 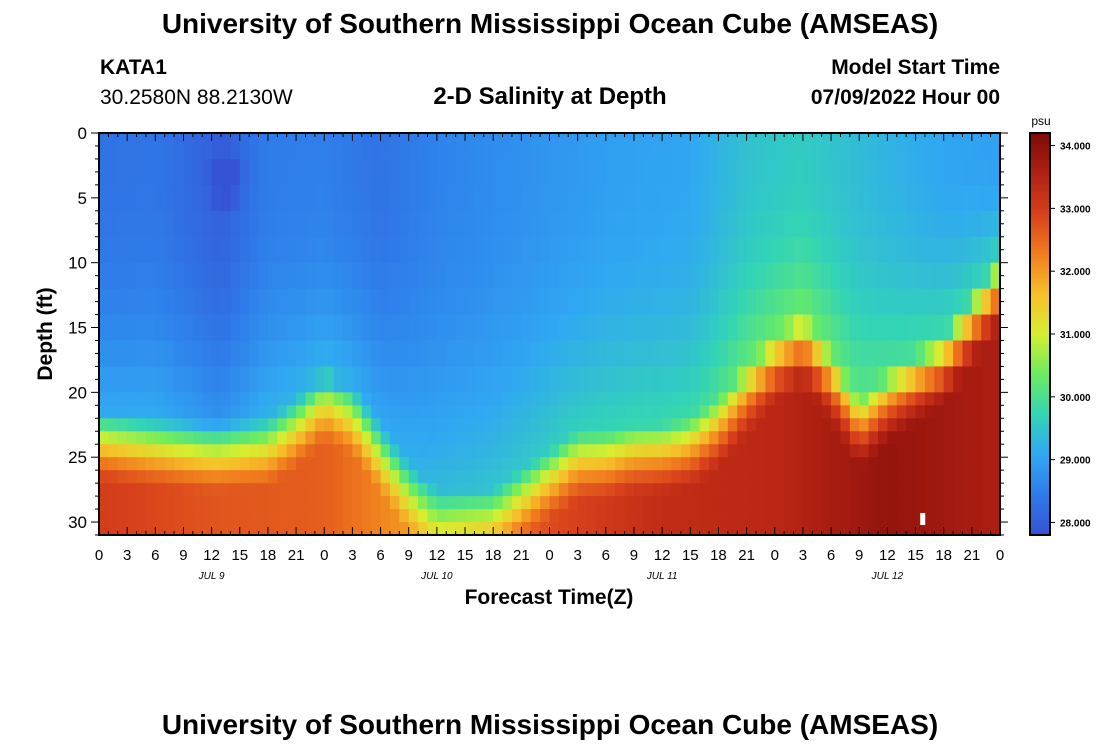 I want to click on station-coordinates: 30.2580N 88.2130W, so click(x=196, y=97).